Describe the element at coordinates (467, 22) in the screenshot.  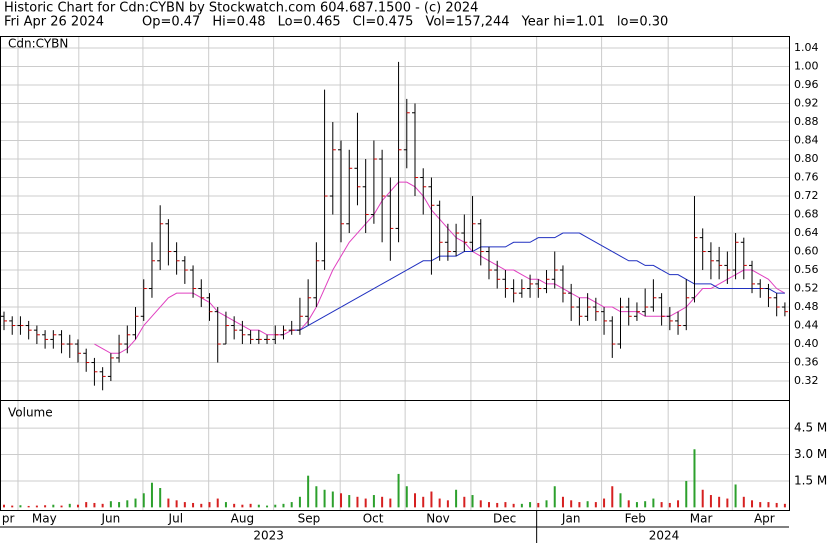
I see `header-stat: Vol=157,244` at that location.